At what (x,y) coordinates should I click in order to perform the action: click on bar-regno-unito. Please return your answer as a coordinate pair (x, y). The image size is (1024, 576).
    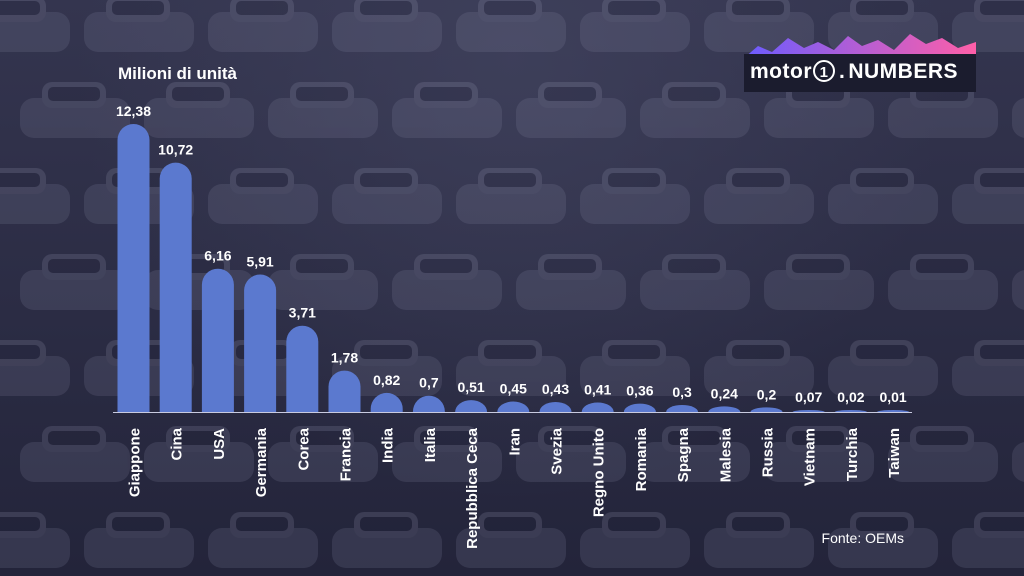
    Looking at the image, I should click on (597, 407).